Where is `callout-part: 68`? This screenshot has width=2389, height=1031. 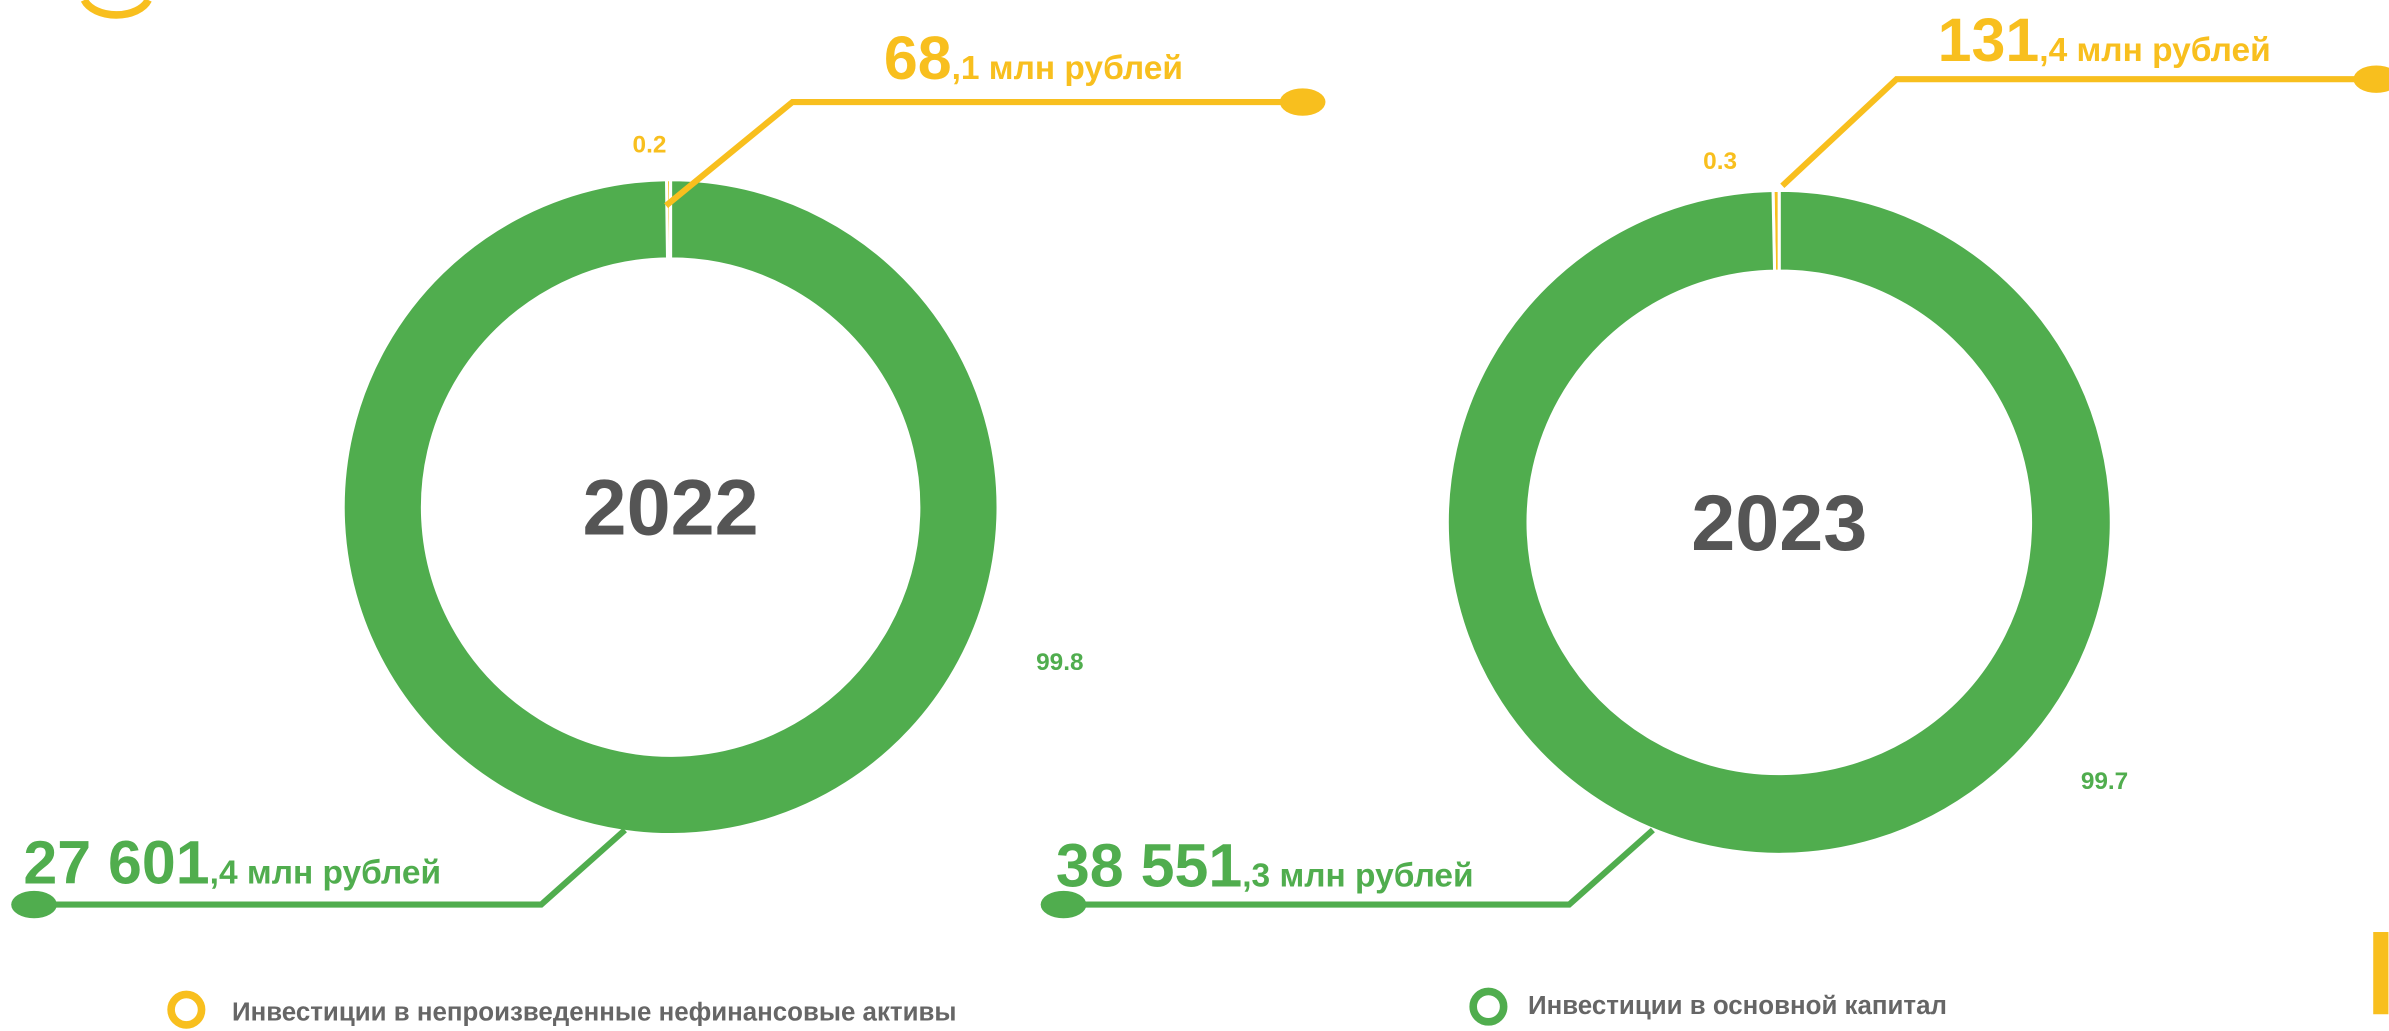 callout-part: 68 is located at coordinates (918, 58).